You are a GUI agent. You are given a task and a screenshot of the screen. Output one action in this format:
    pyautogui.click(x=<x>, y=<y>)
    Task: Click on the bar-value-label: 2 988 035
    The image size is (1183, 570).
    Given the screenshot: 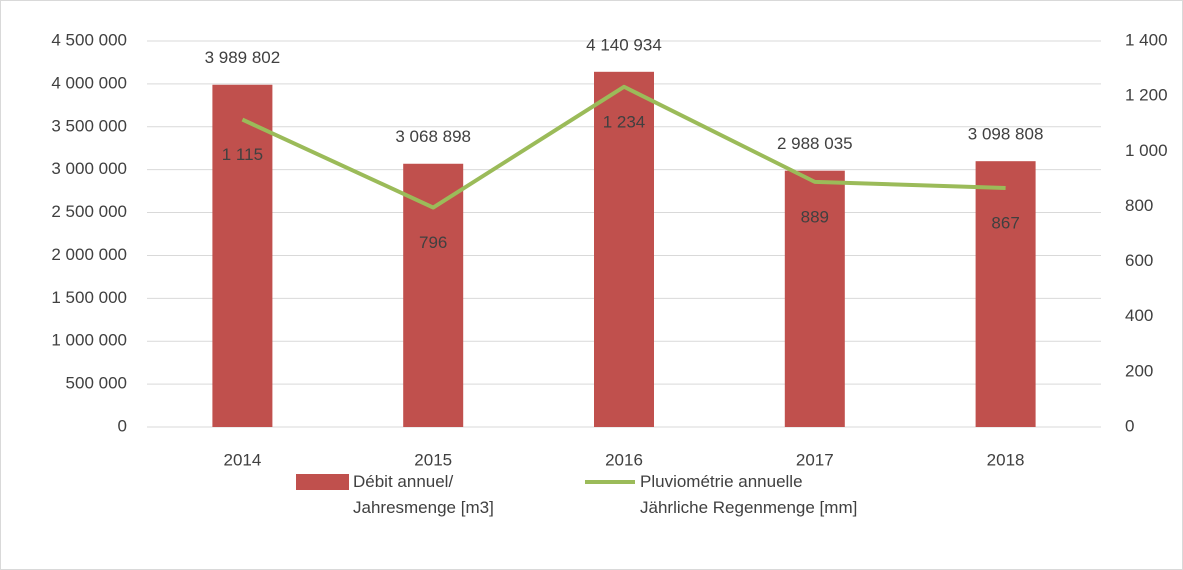 What is the action you would take?
    pyautogui.click(x=815, y=143)
    